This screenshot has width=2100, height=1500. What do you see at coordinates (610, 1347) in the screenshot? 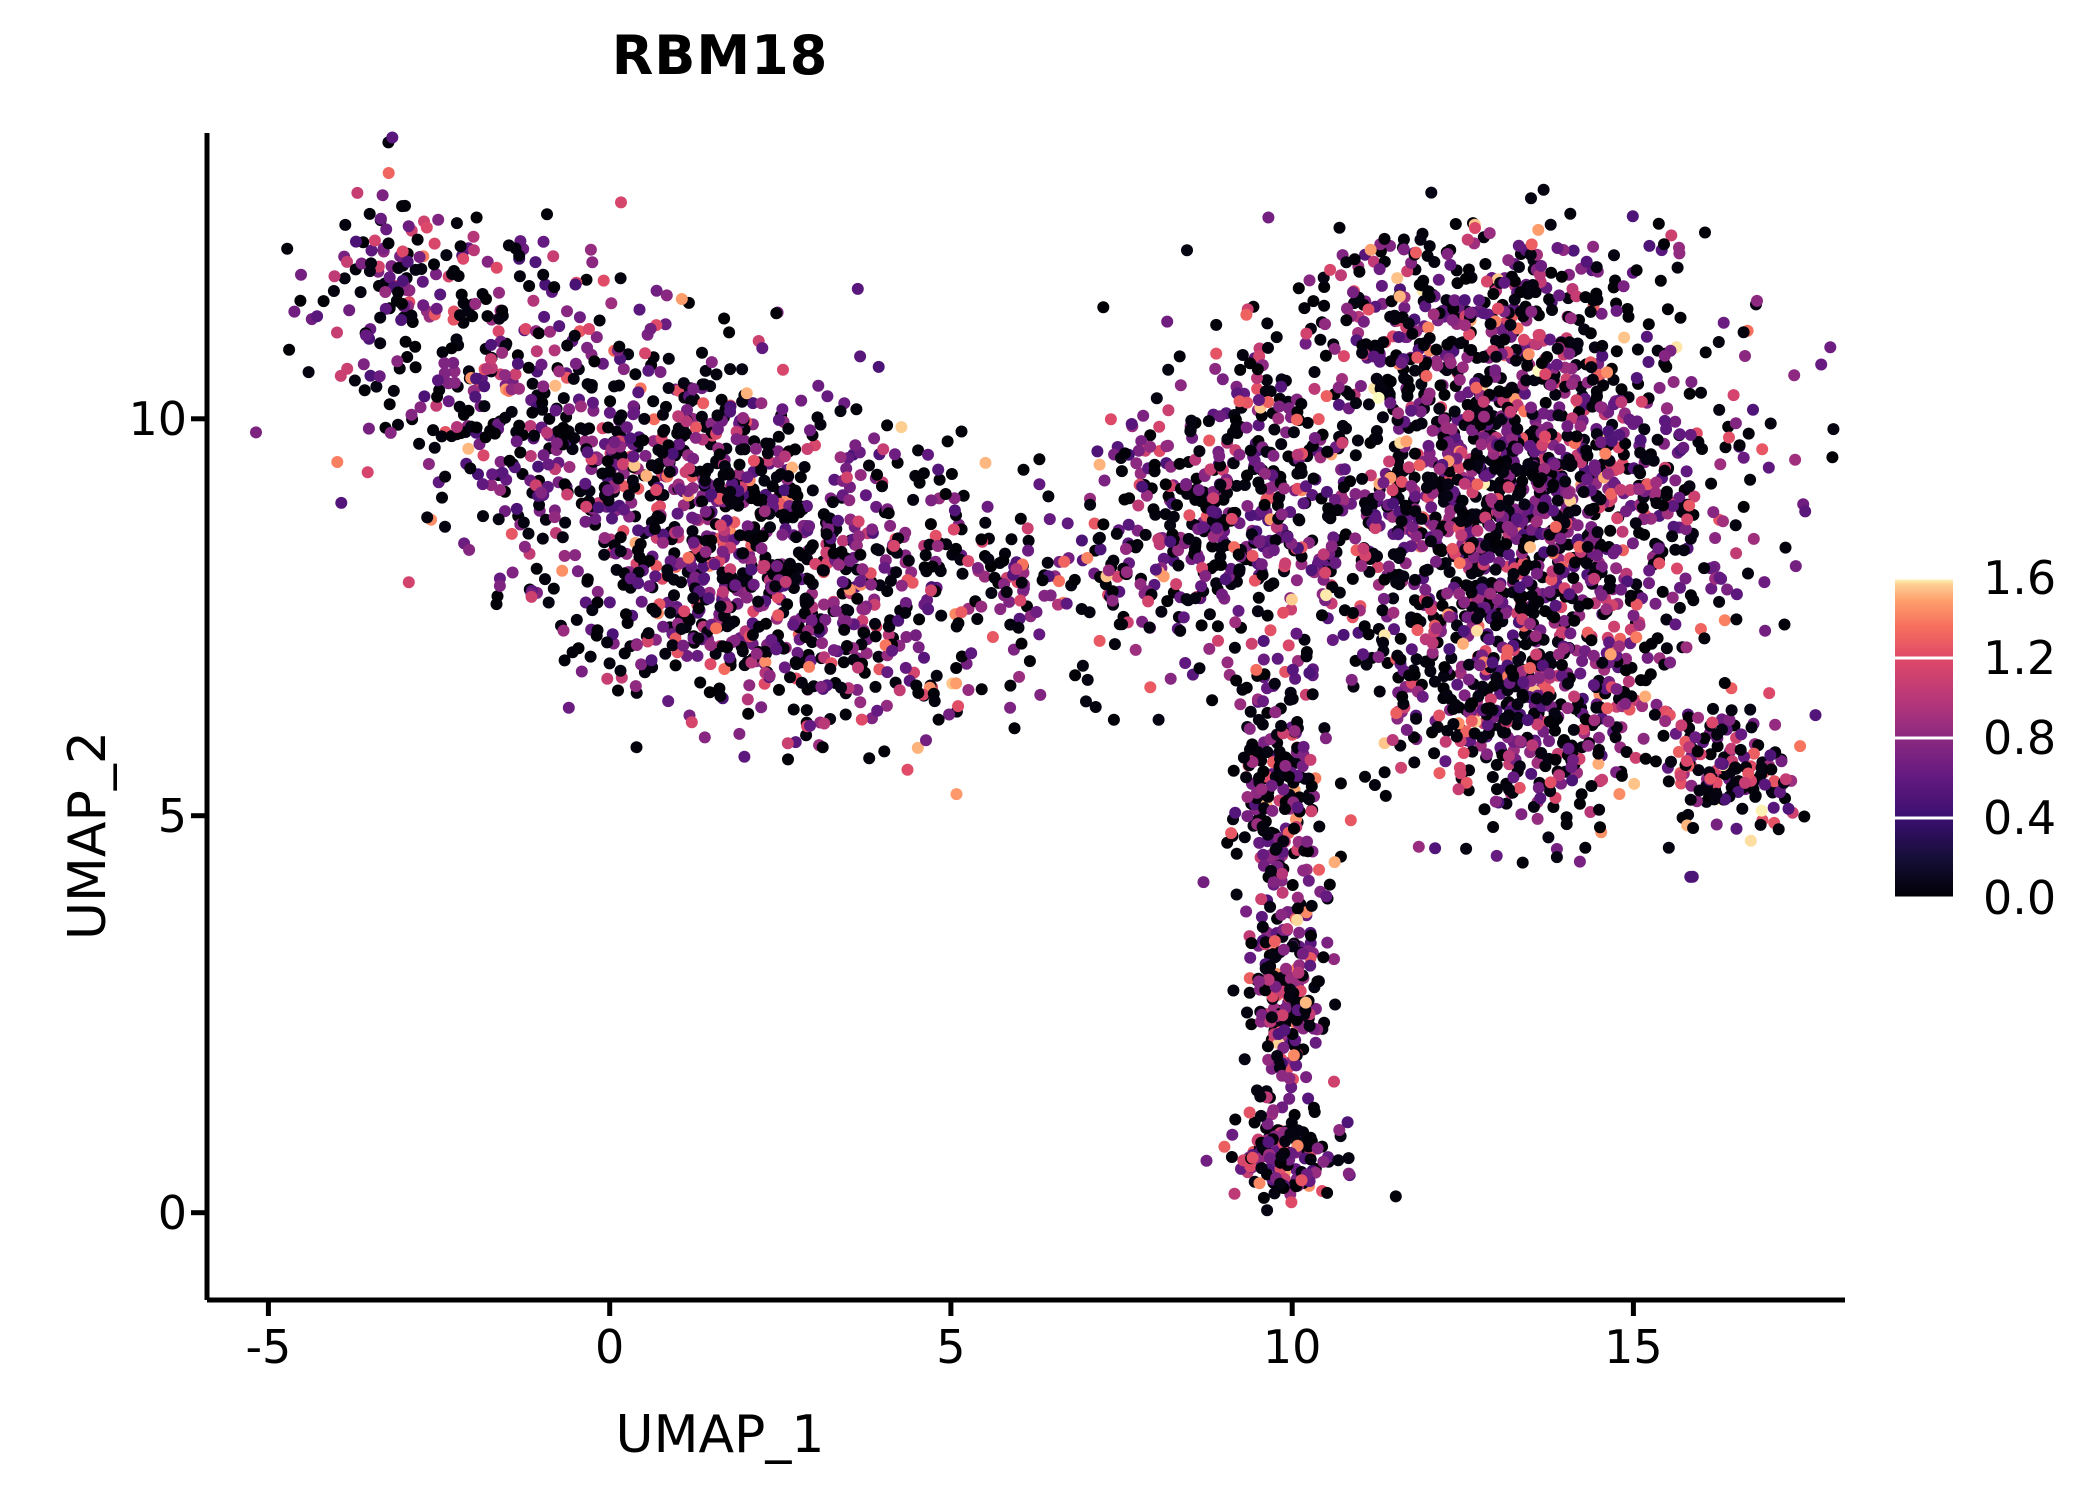
I see `x-tick-label: 0` at bounding box center [610, 1347].